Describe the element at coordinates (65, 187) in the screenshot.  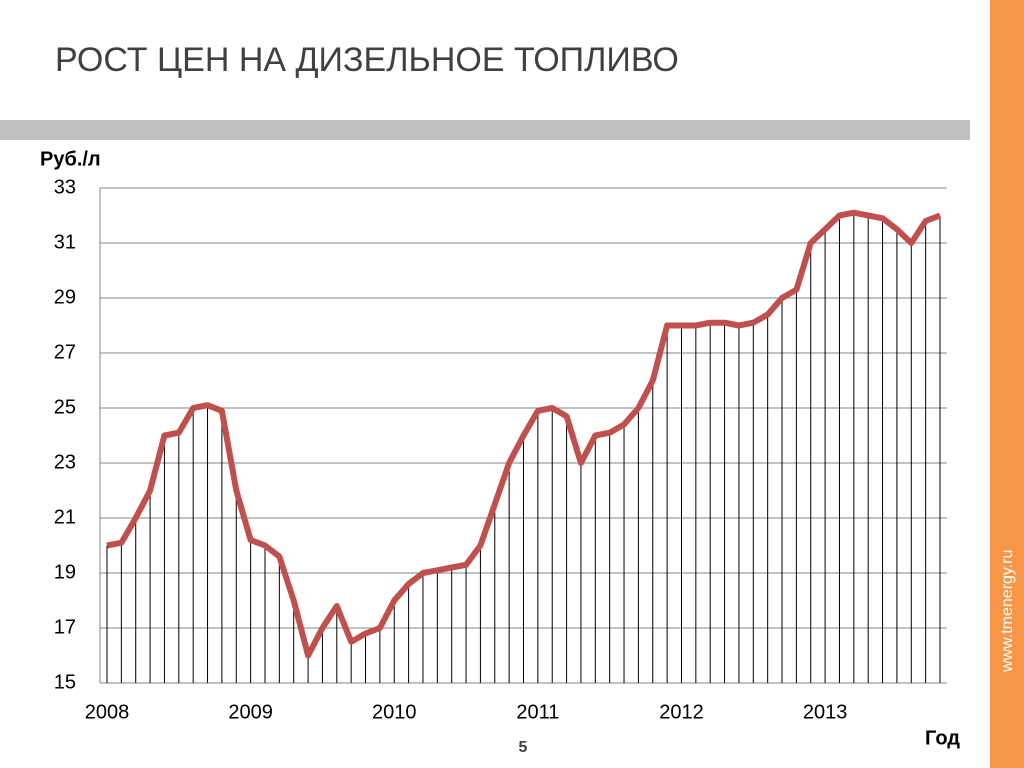
I see `y-tick-label: 33` at that location.